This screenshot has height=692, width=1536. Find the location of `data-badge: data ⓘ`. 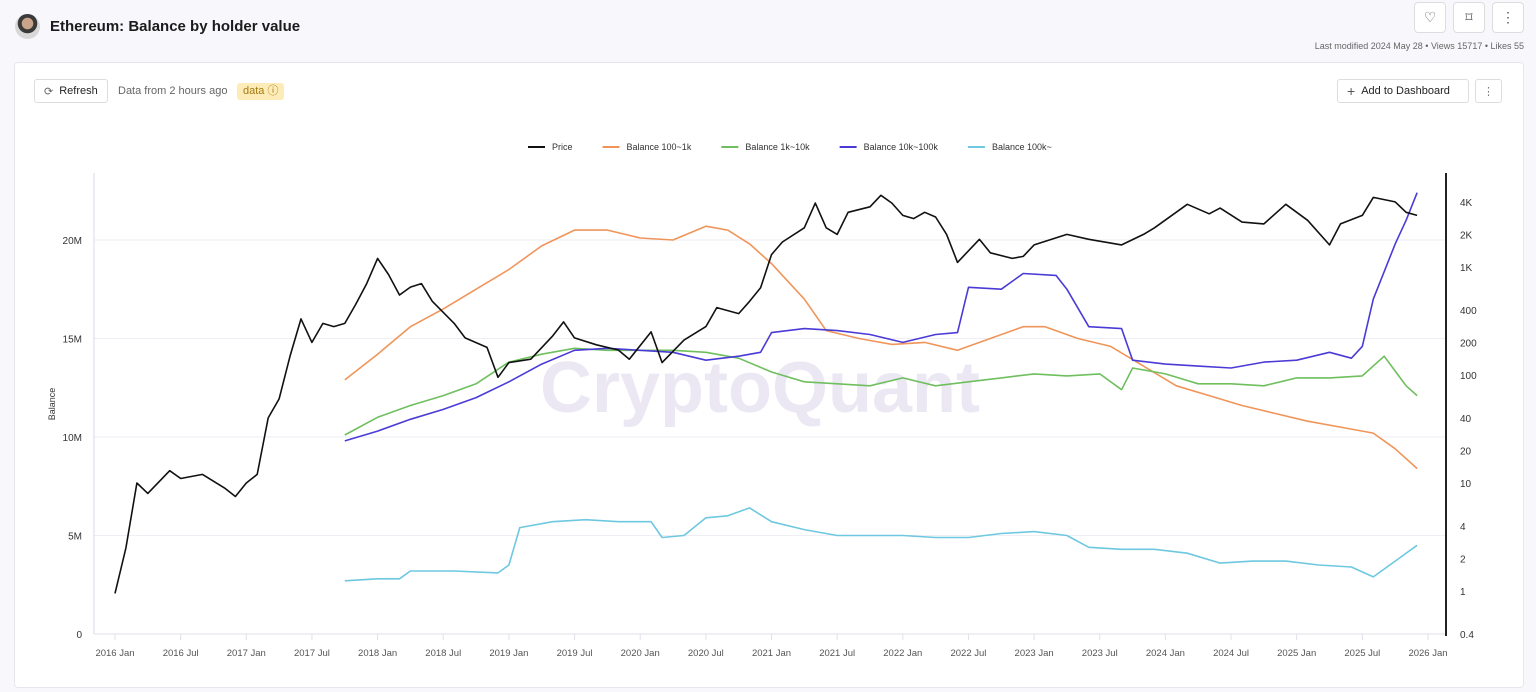

data-badge: data ⓘ is located at coordinates (261, 91).